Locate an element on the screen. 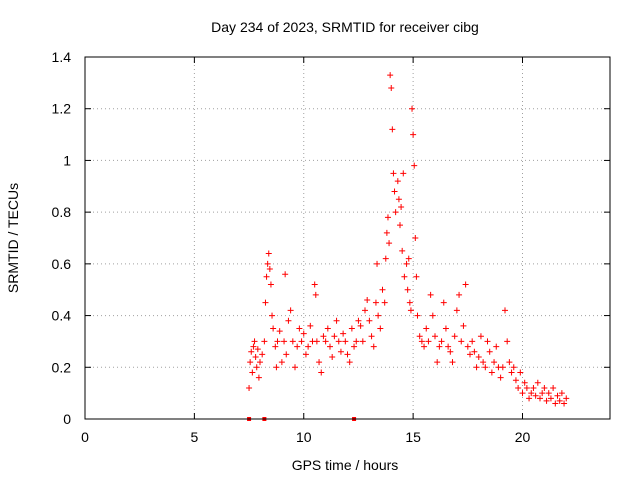  y-axis-title: SRMTID / TECUs is located at coordinates (13, 238).